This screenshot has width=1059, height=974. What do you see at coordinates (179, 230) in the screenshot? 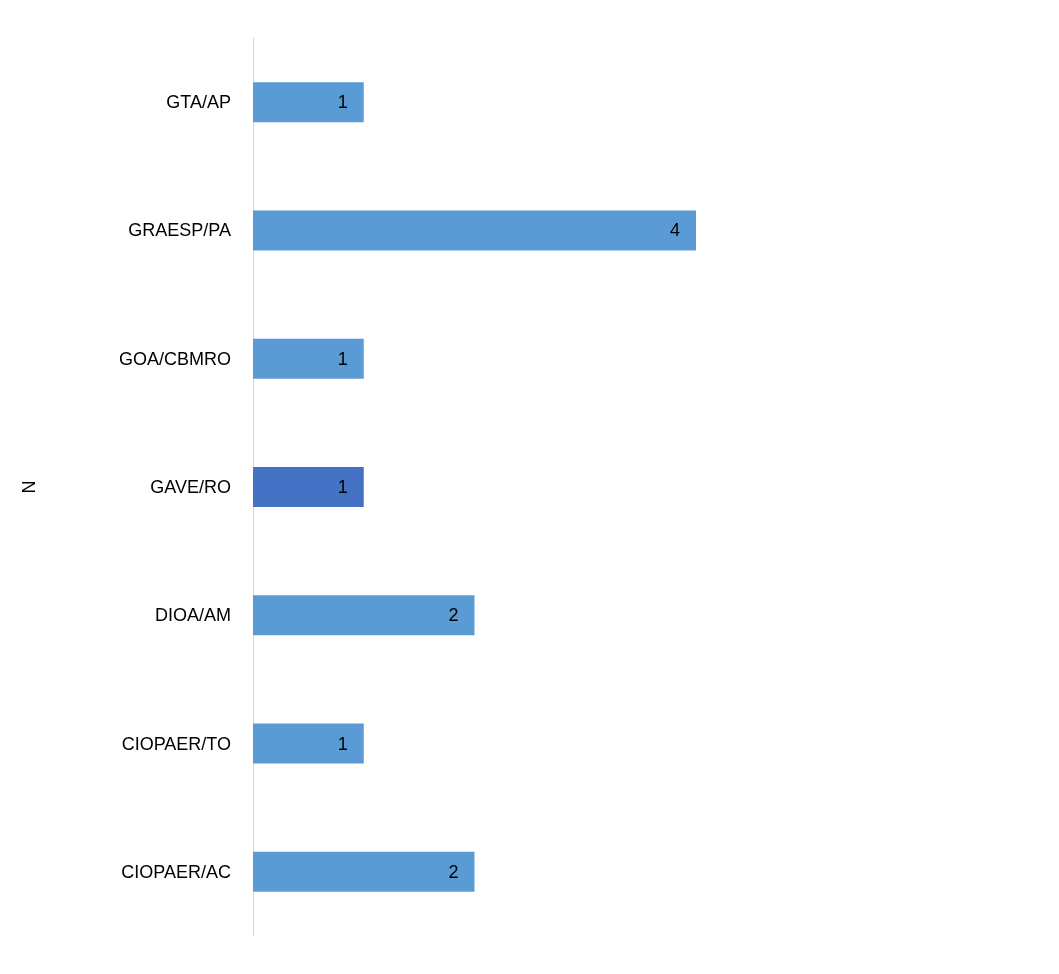
I see `y-tick-label: GRAESP/PA` at bounding box center [179, 230].